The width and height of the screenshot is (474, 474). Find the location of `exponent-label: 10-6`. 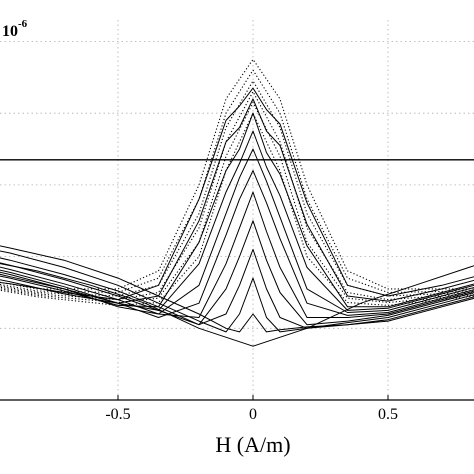

exponent-label: 10-6 is located at coordinates (15, 29).